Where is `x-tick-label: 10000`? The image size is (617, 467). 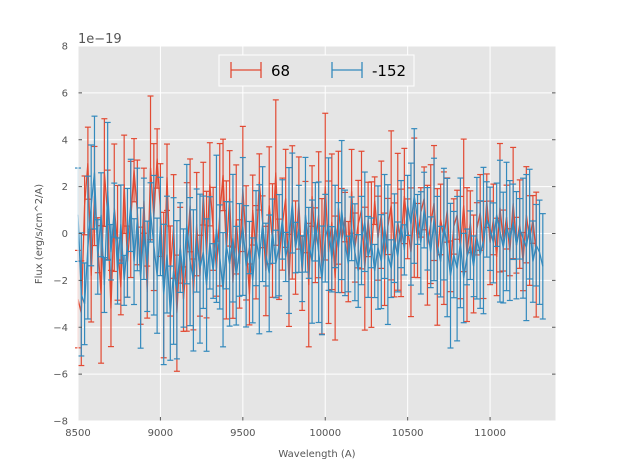
x-tick-label: 10000 is located at coordinates (325, 433).